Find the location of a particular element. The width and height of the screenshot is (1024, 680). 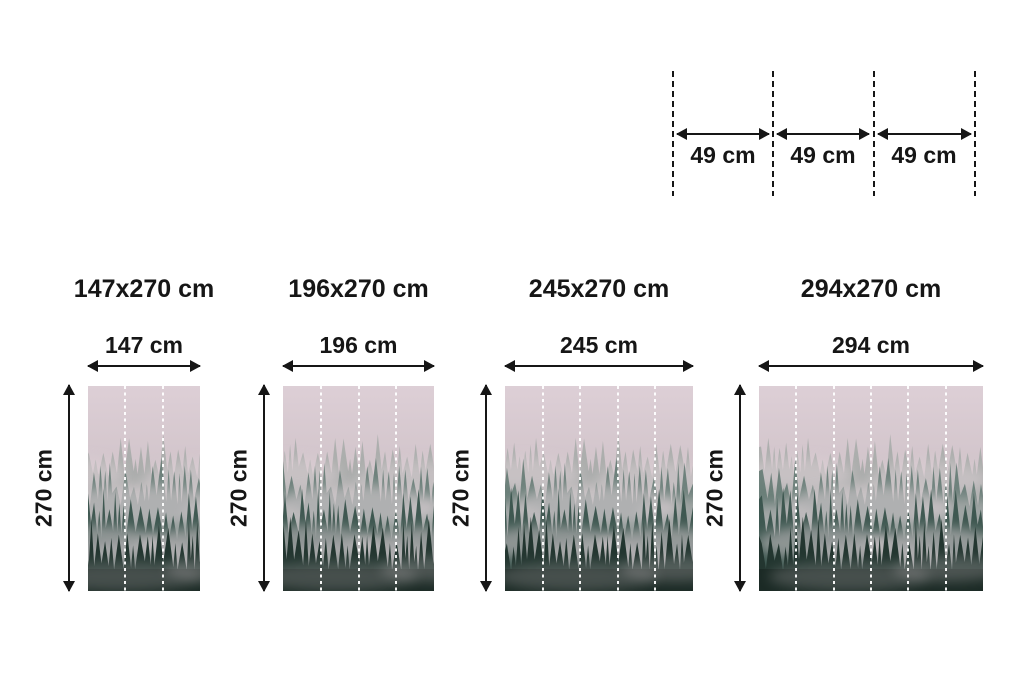

product-size-card: 147x270 cm 147 cm 270 cm is located at coordinates (122, 440).